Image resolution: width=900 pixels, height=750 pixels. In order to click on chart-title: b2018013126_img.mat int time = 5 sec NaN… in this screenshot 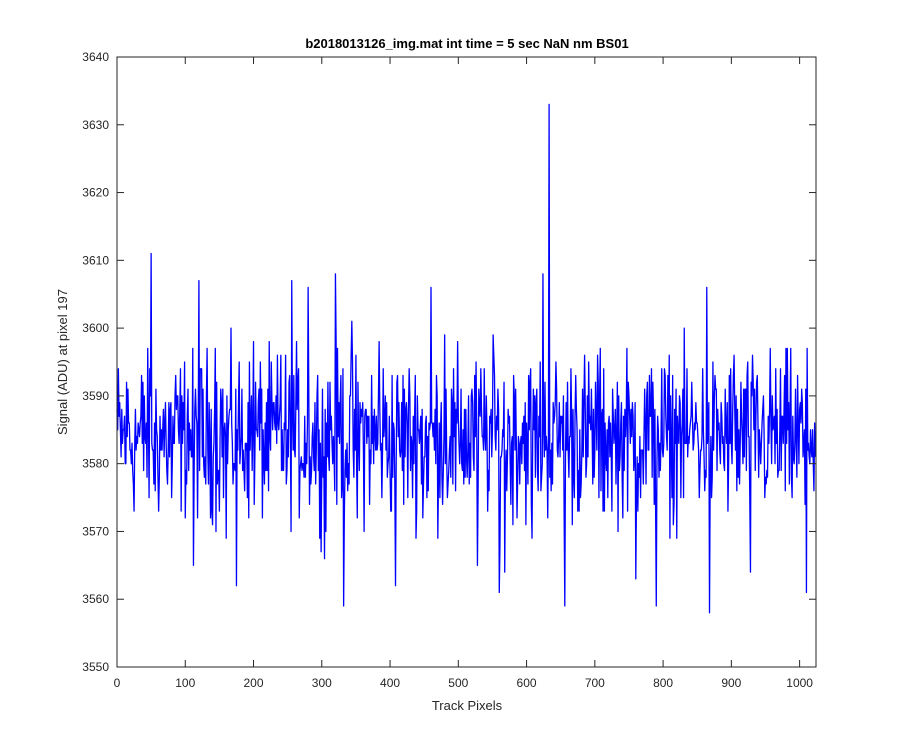, I will do `click(466, 43)`.